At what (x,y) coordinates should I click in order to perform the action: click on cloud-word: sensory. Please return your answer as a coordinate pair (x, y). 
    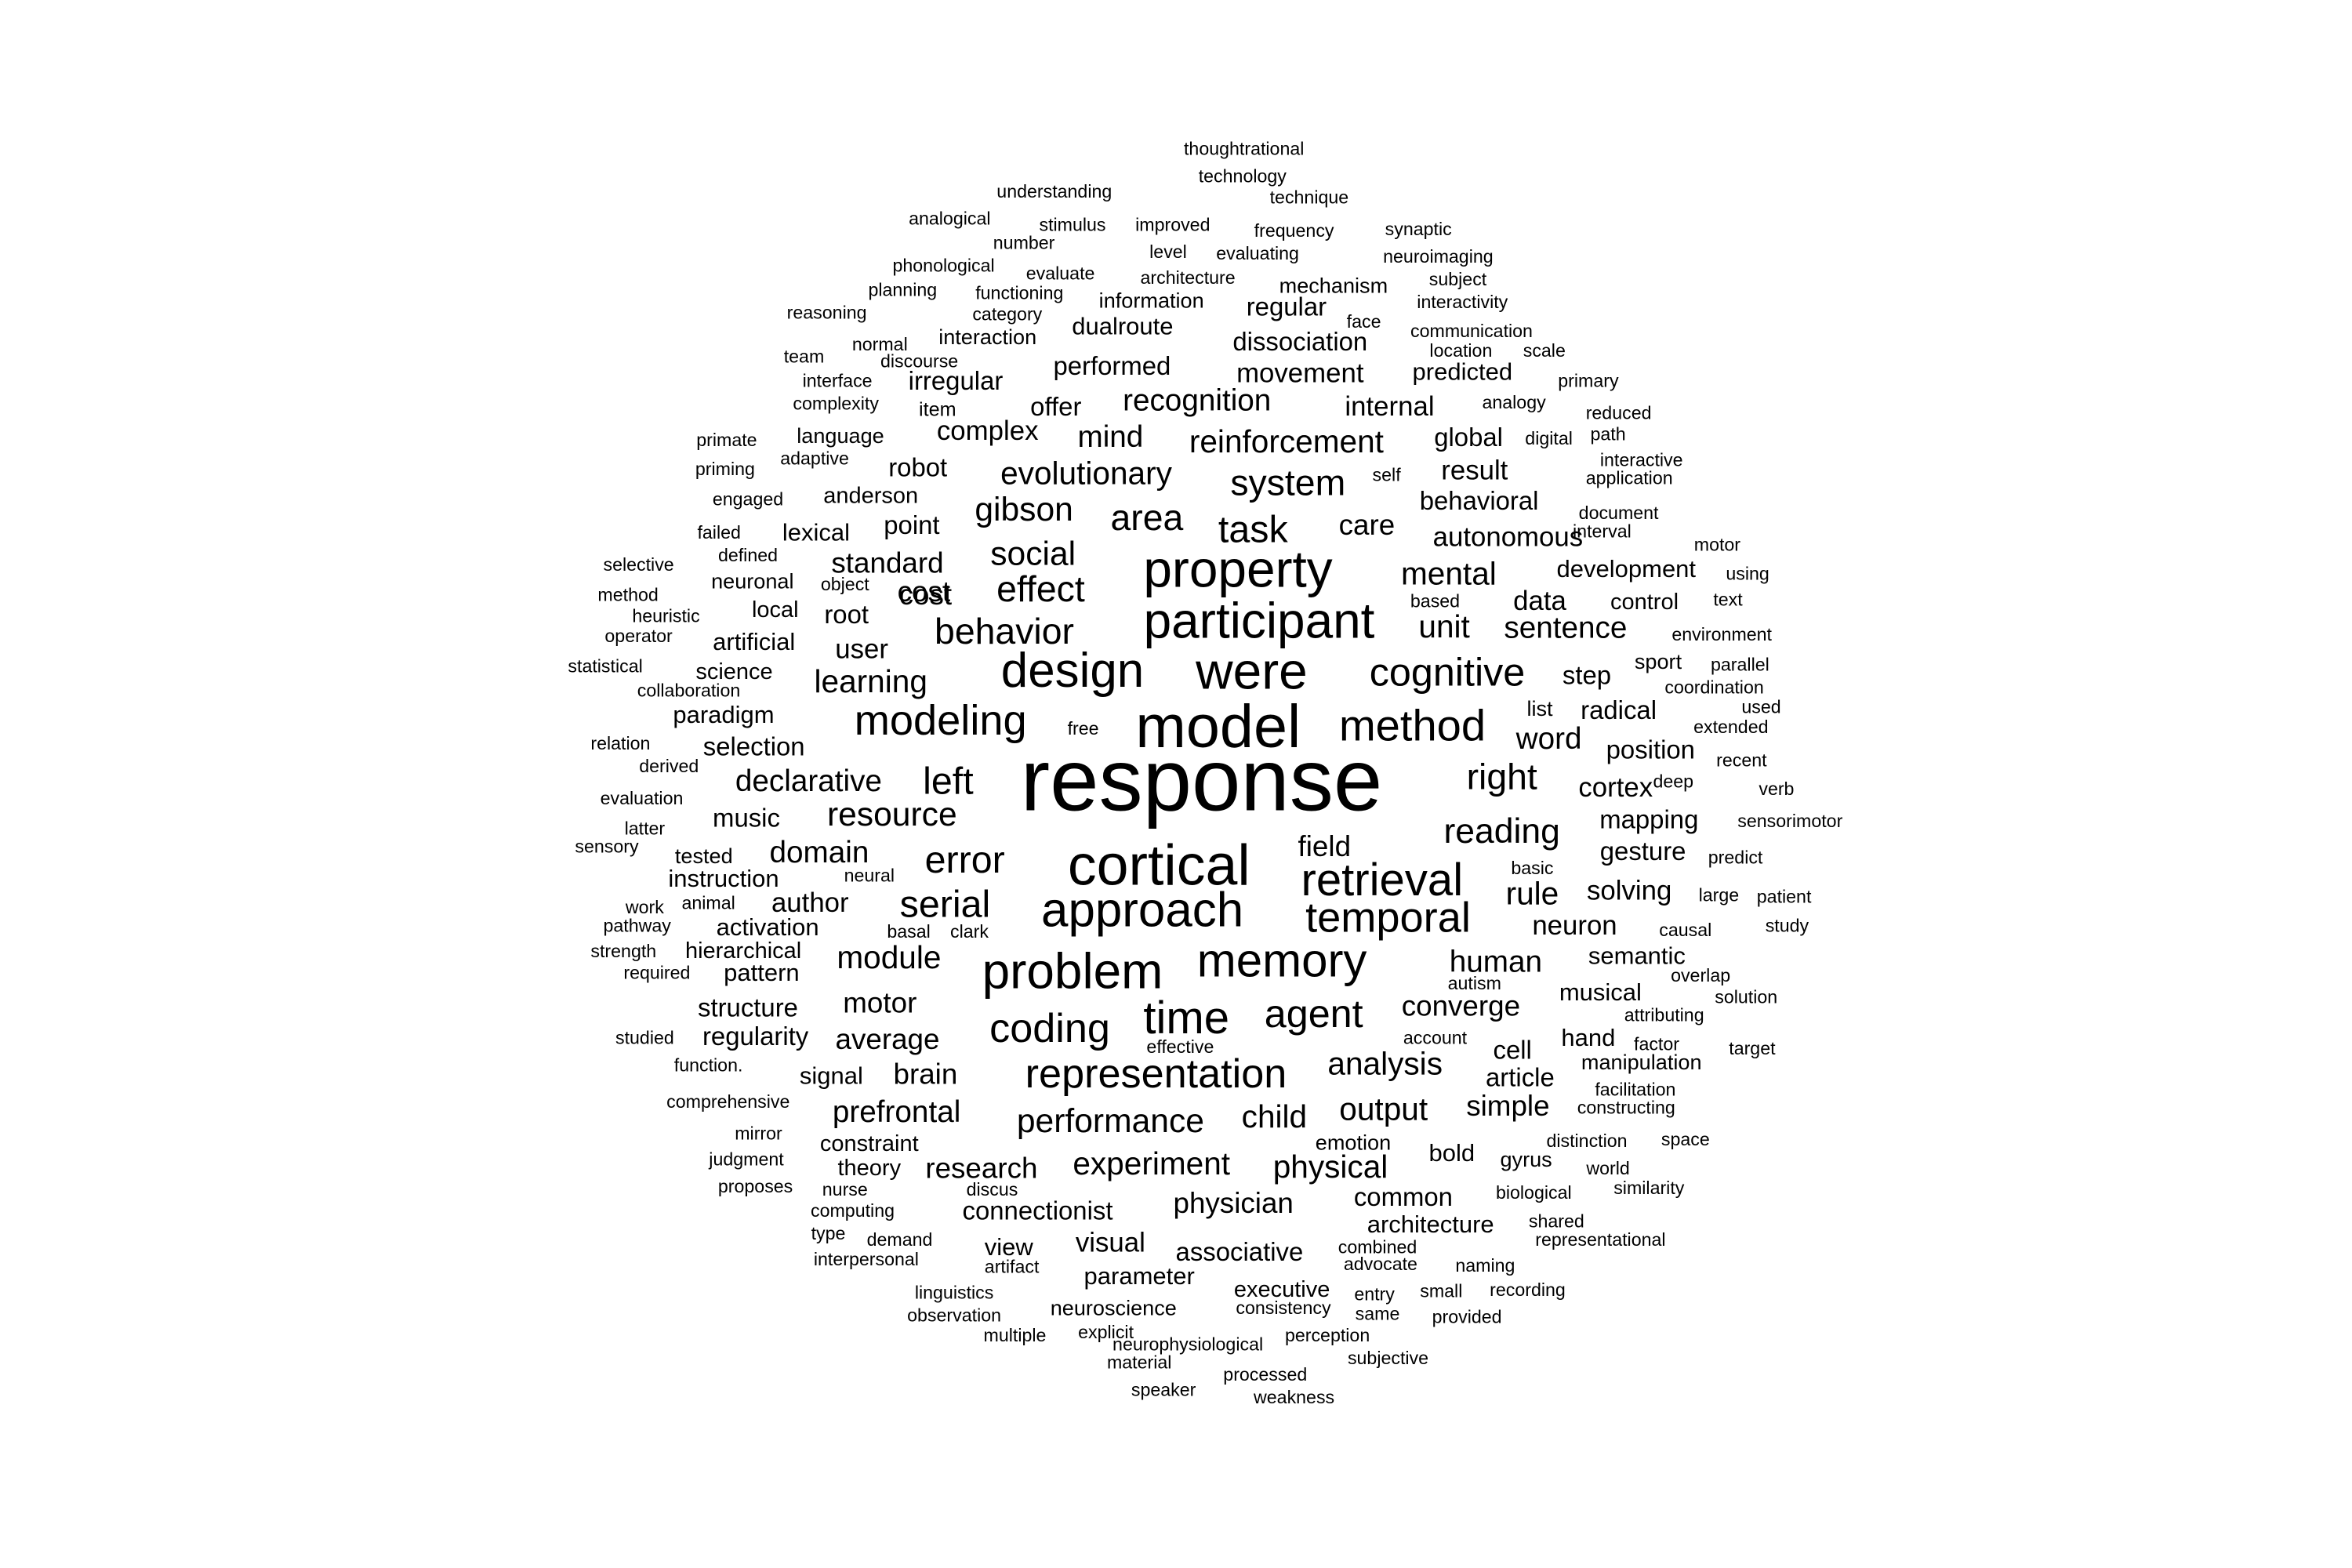
    Looking at the image, I should click on (607, 847).